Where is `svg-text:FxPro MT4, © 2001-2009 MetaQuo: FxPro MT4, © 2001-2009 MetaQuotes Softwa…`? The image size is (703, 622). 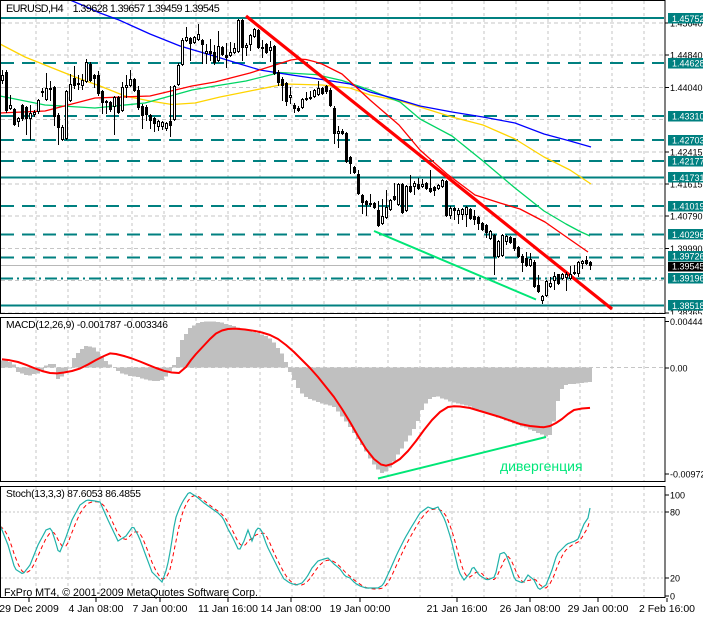
svg-text:FxPro MT4, © 2001-2009 MetaQuo: FxPro MT4, © 2001-2009 MetaQuotes Softwa… is located at coordinates (131, 593).